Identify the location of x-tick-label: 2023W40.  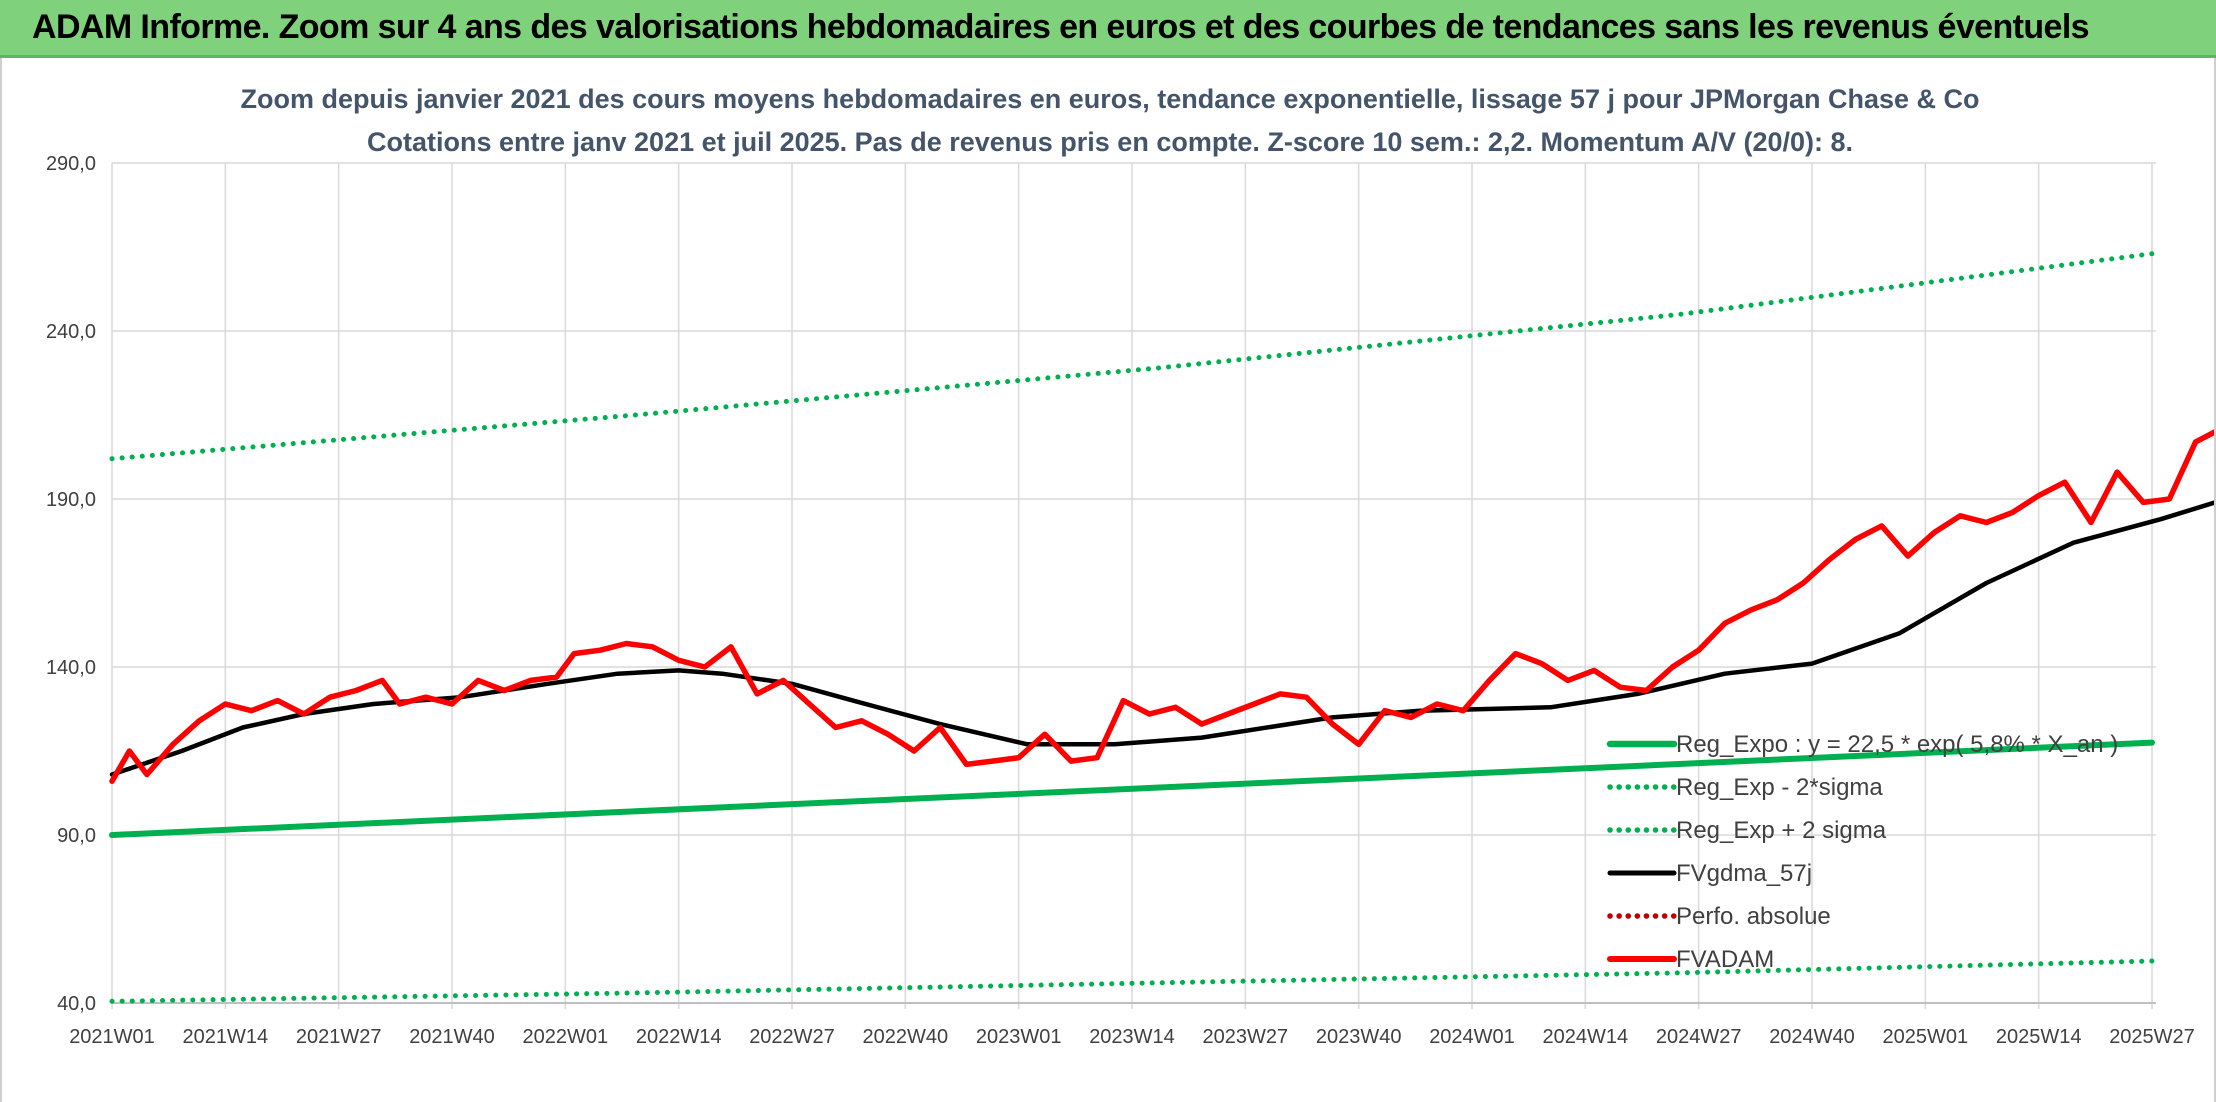
(1359, 1037).